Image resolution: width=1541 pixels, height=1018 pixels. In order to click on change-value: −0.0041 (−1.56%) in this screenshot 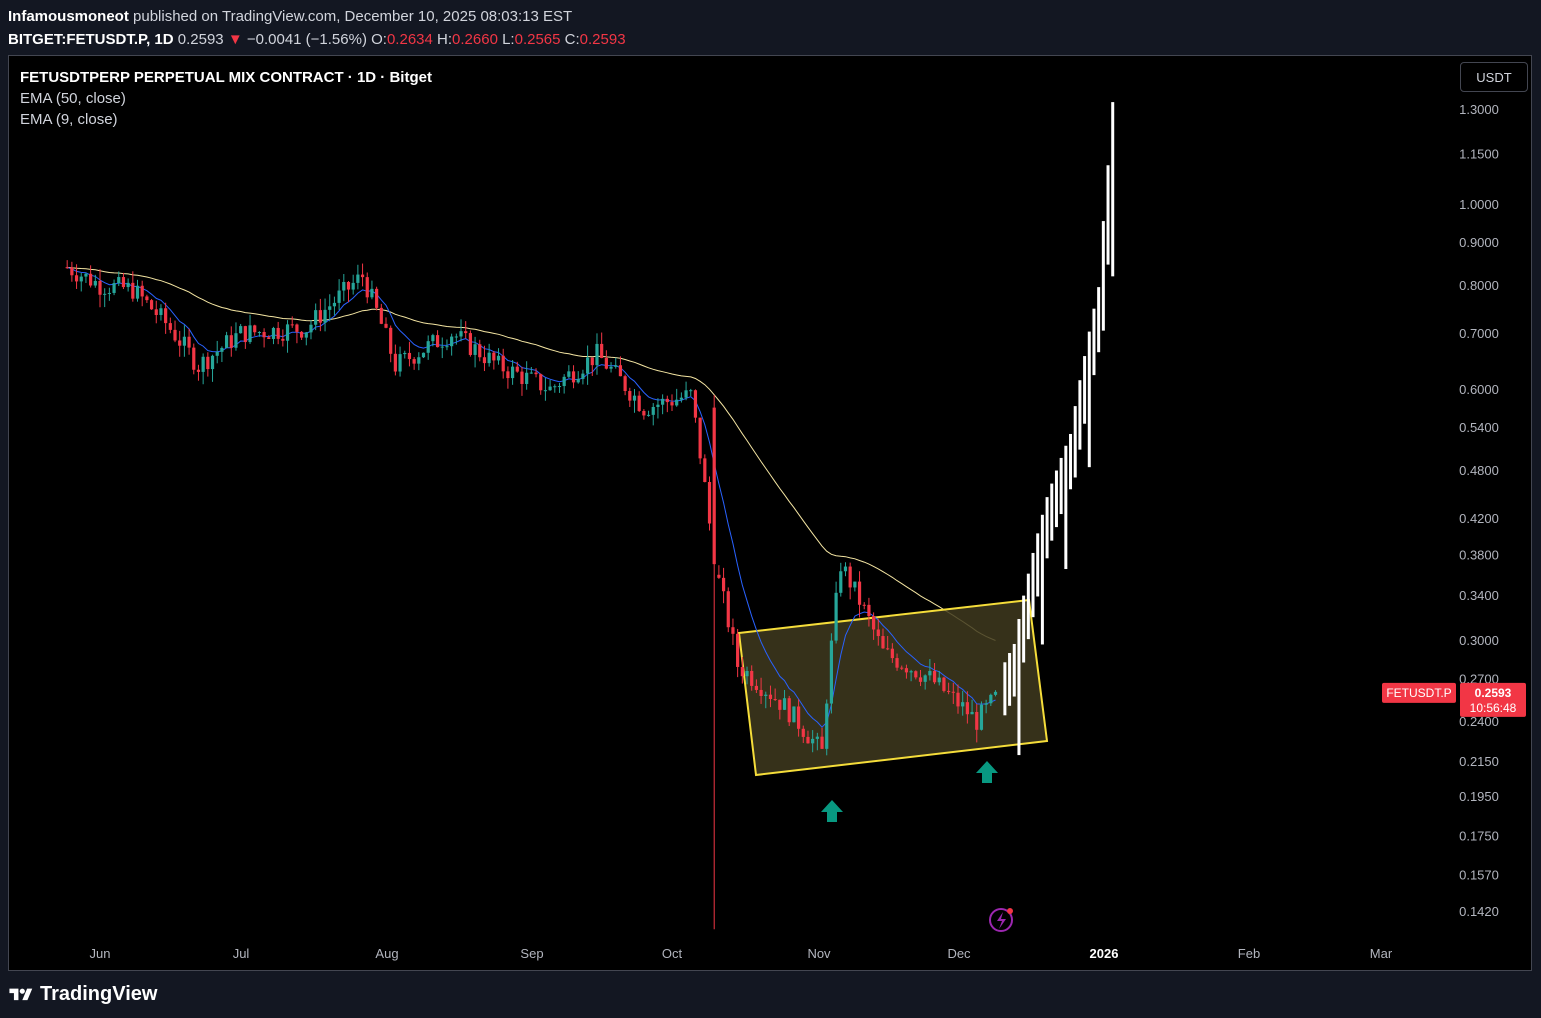, I will do `click(306, 39)`.